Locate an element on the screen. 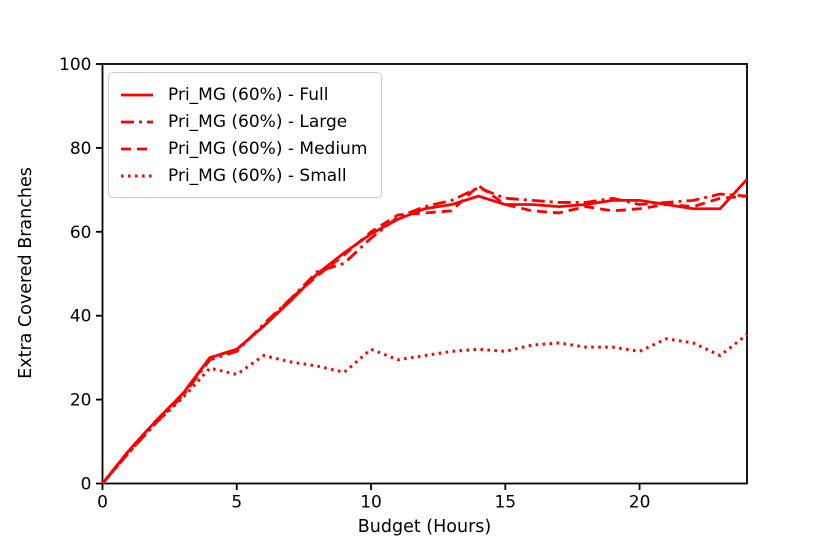 This screenshot has width=830, height=554. legend-label-medium: Pri_MG (60%) - Medium is located at coordinates (268, 148).